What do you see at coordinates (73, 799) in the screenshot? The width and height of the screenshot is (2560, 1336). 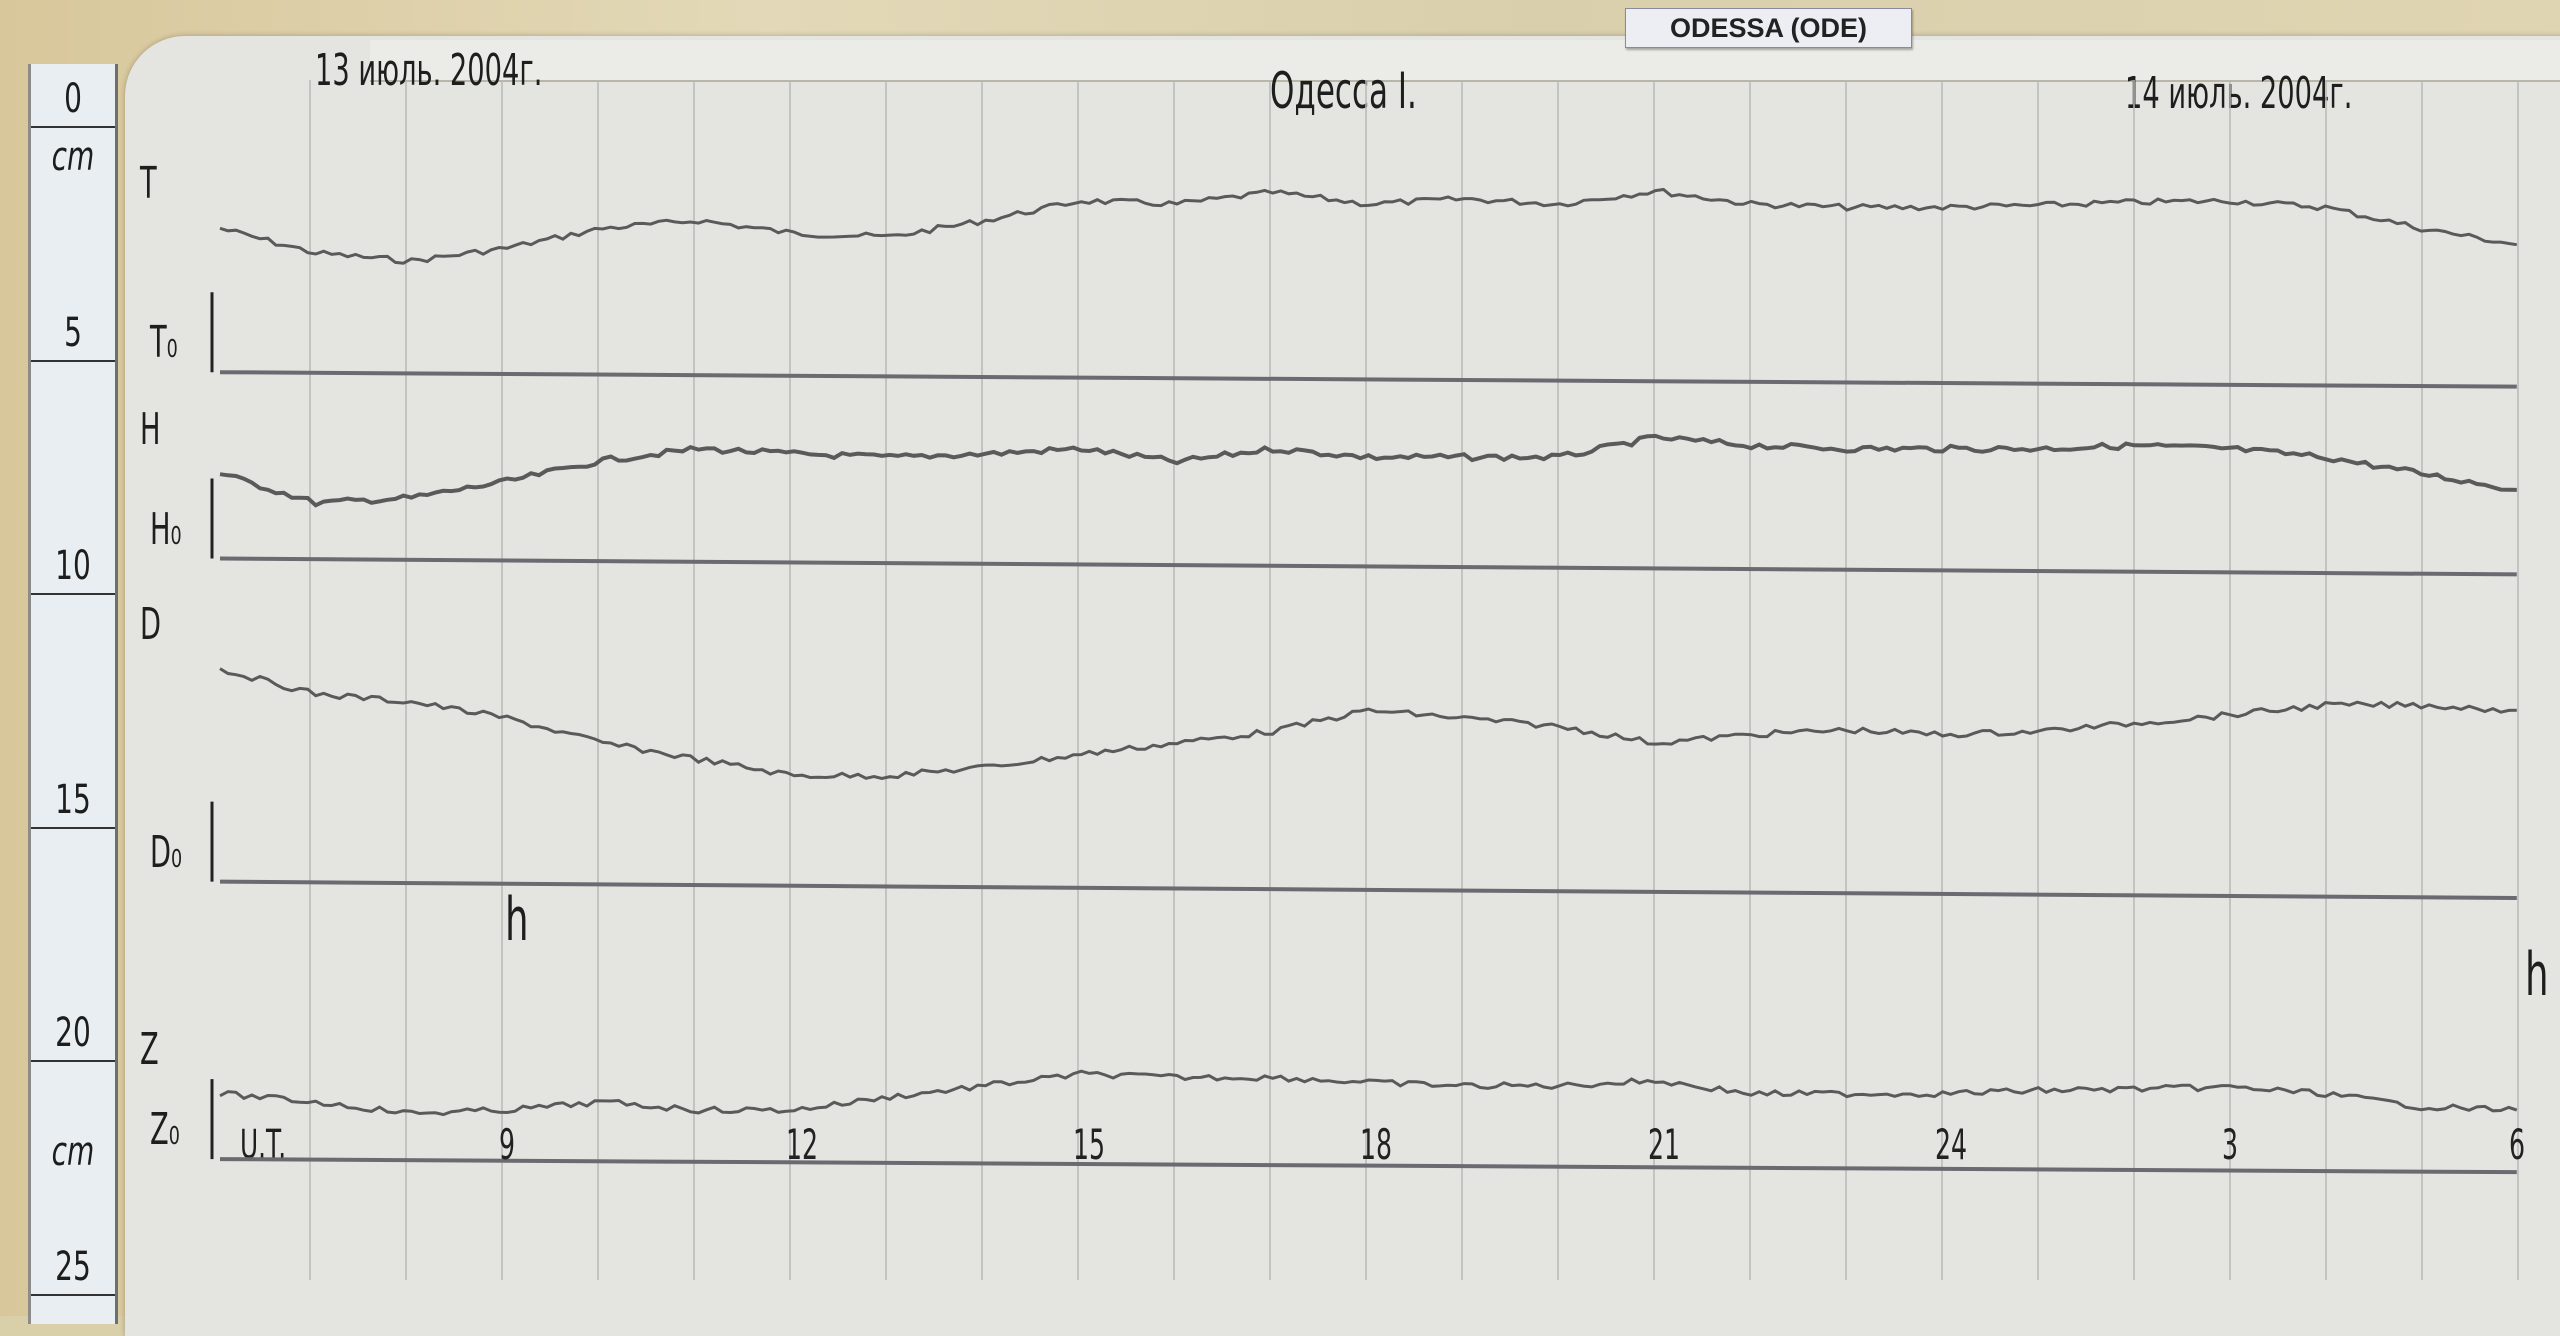 I see `ruler-label-15: 15` at bounding box center [73, 799].